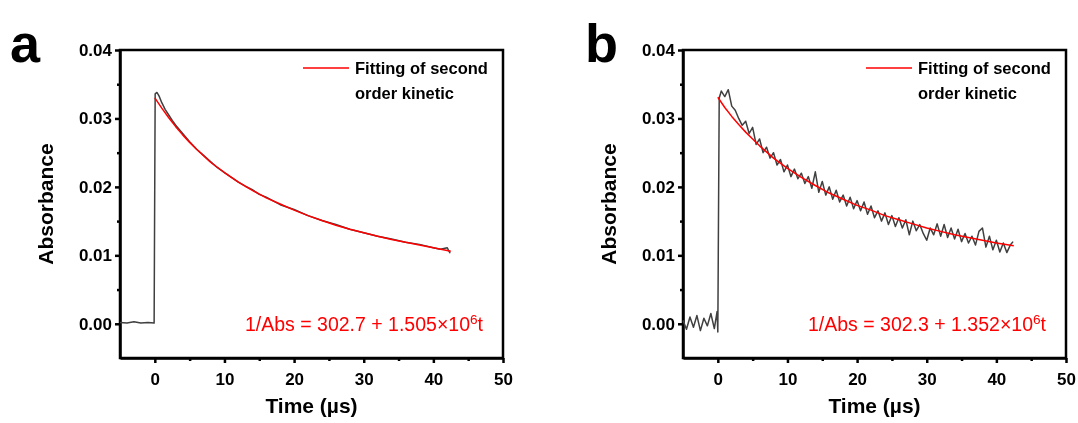 The height and width of the screenshot is (423, 1078). Describe the element at coordinates (364, 323) in the screenshot. I see `annotation: 1/Abs = 302.7 + 1.505×10$^{6}$t` at that location.